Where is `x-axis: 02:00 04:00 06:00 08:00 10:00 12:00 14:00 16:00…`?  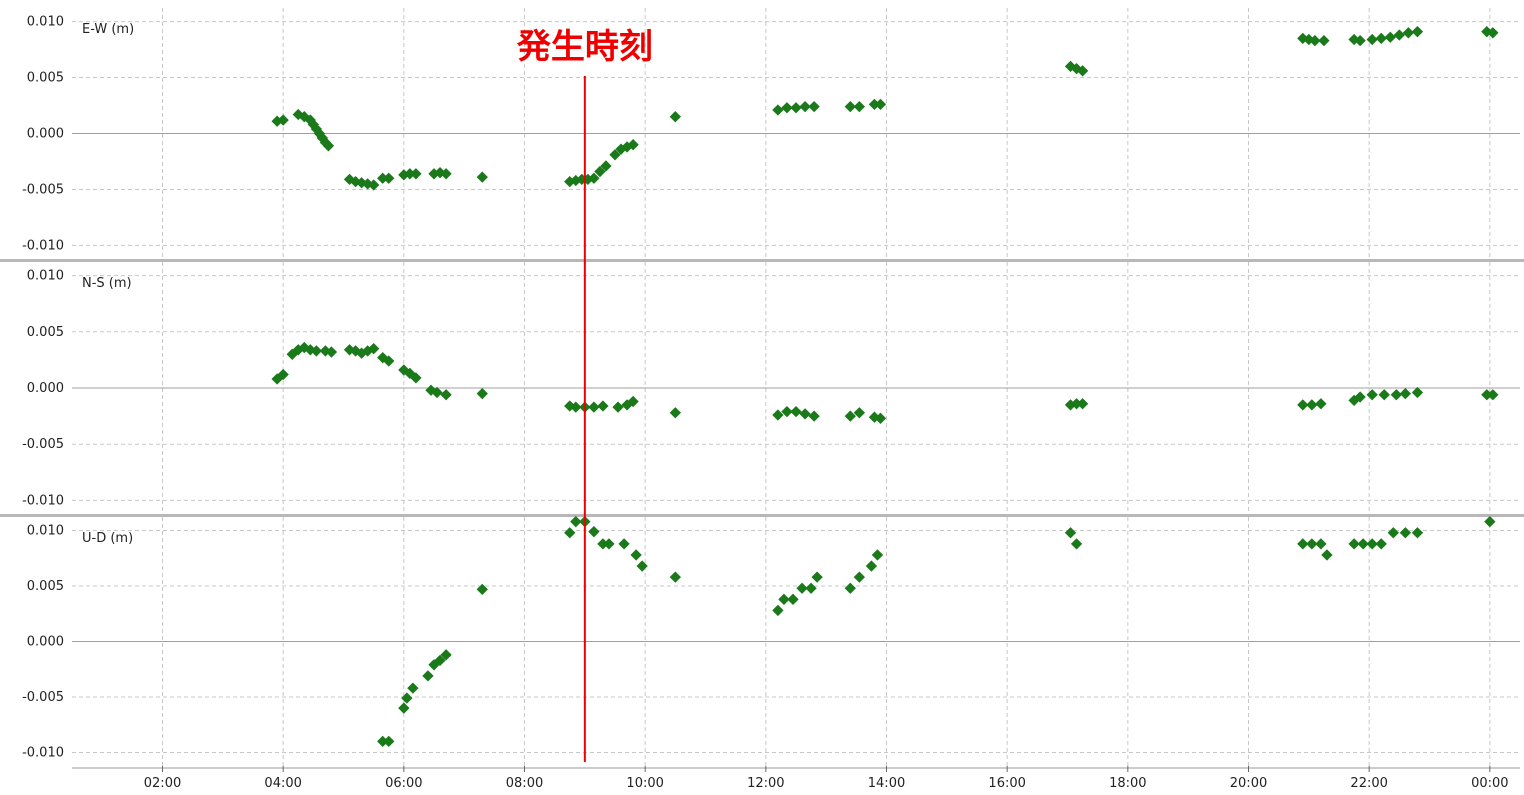 x-axis: 02:00 04:00 06:00 08:00 10:00 12:00 14:00 16:00… is located at coordinates (796, 778).